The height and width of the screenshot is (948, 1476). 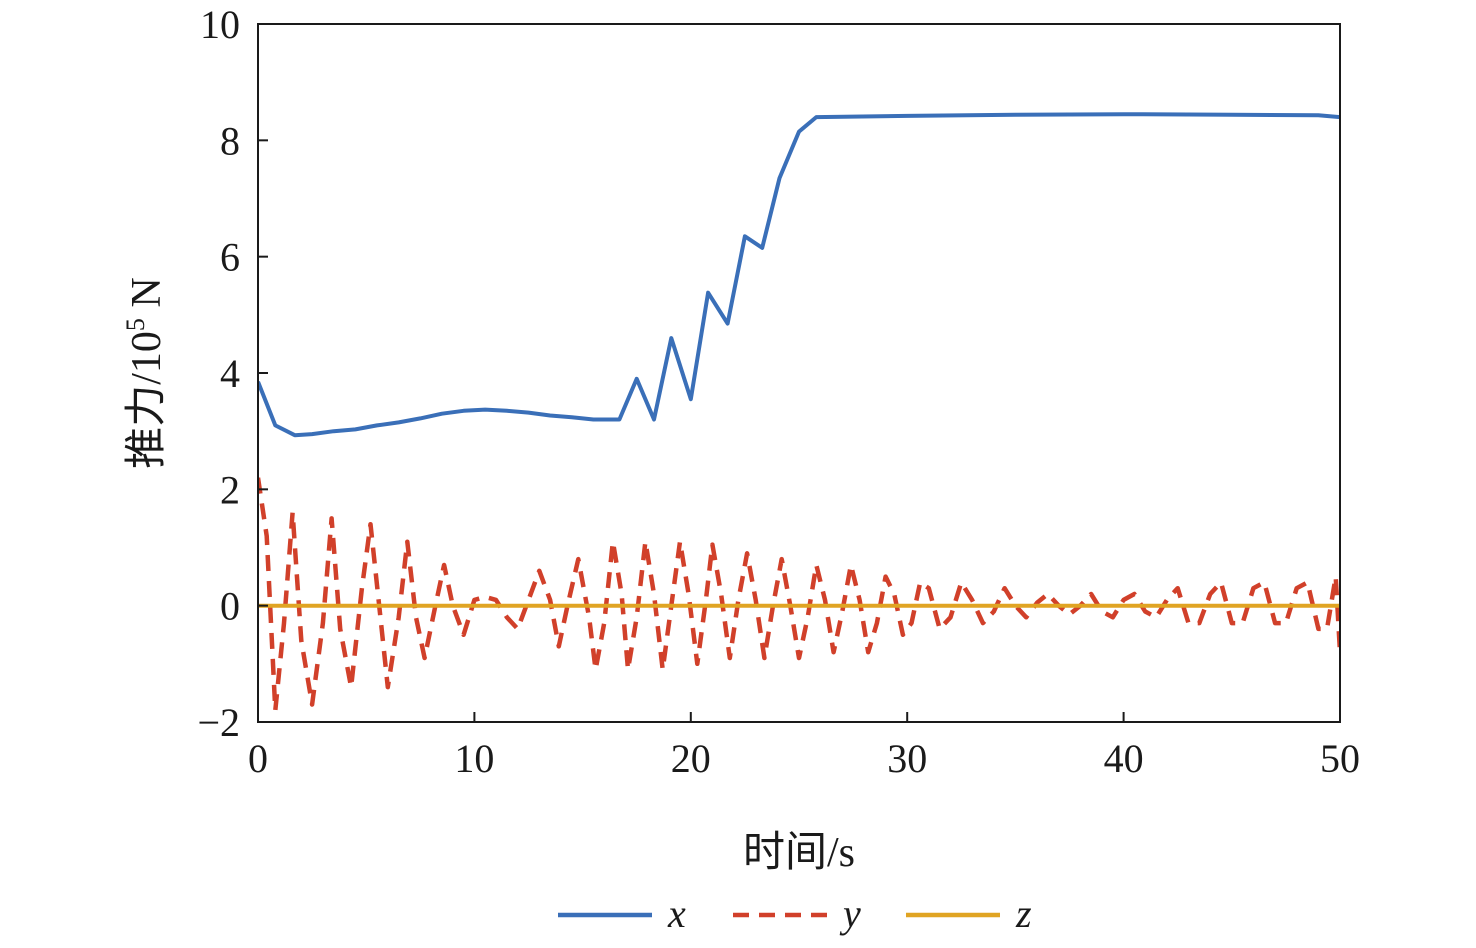 I want to click on legend: x y z, so click(x=795, y=913).